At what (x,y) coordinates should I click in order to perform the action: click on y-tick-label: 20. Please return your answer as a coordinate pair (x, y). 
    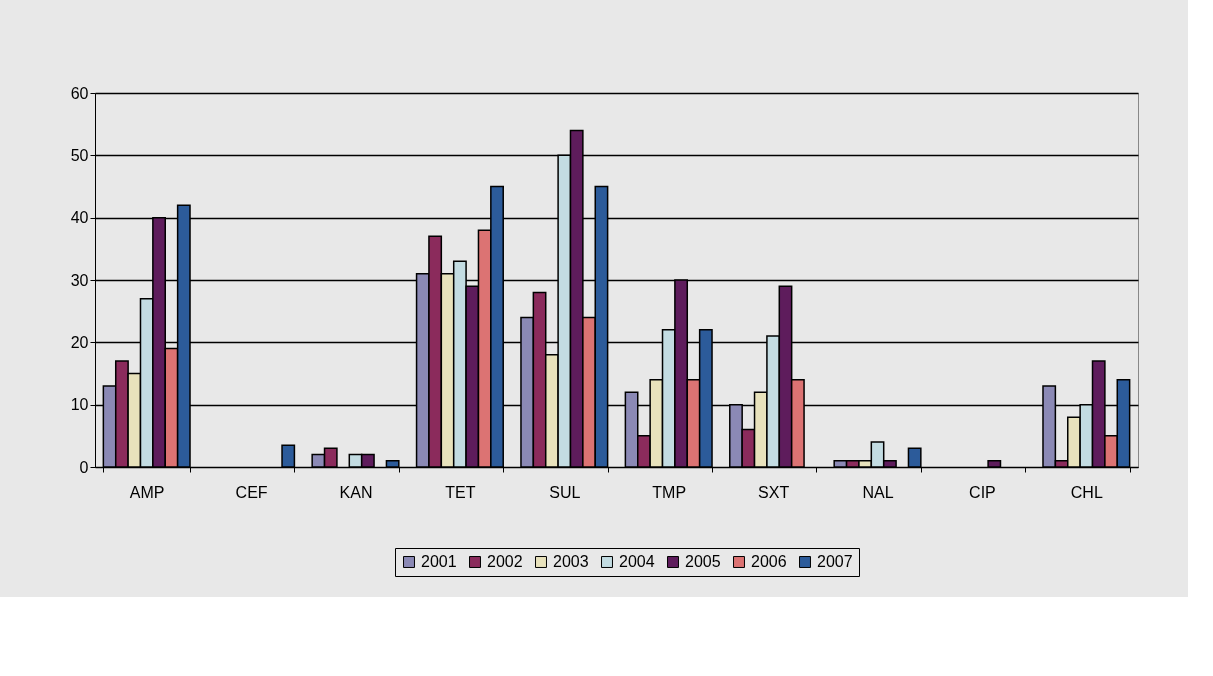
    Looking at the image, I should click on (79, 342).